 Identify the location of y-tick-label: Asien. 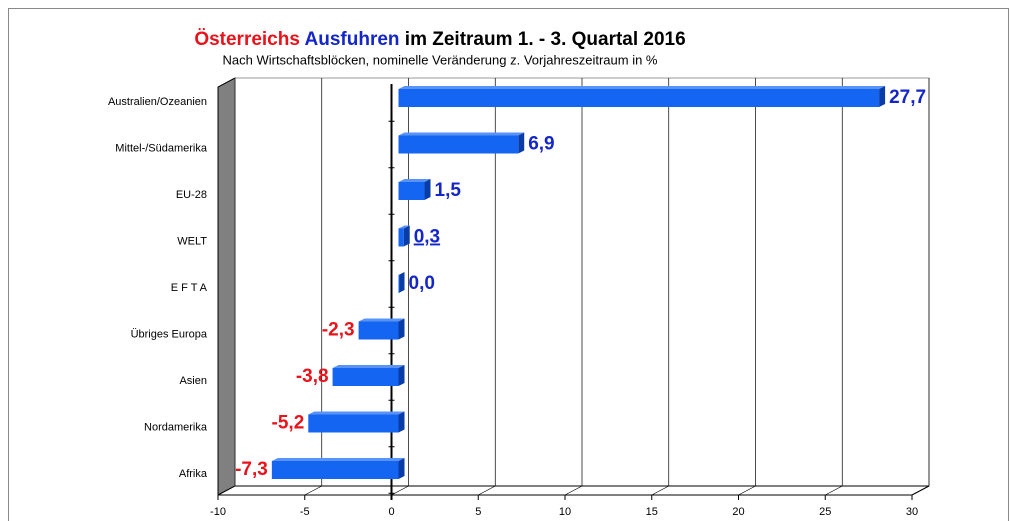
(193, 381).